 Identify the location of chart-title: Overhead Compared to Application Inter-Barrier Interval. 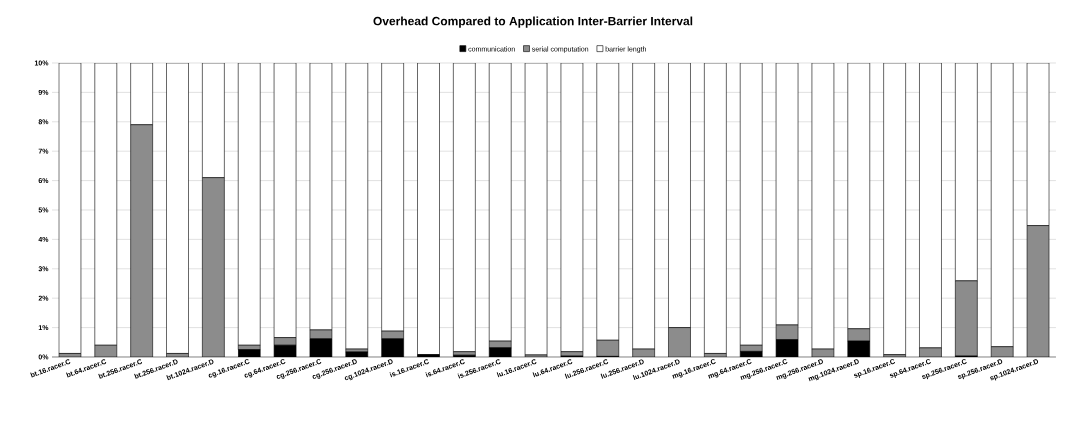
(533, 22).